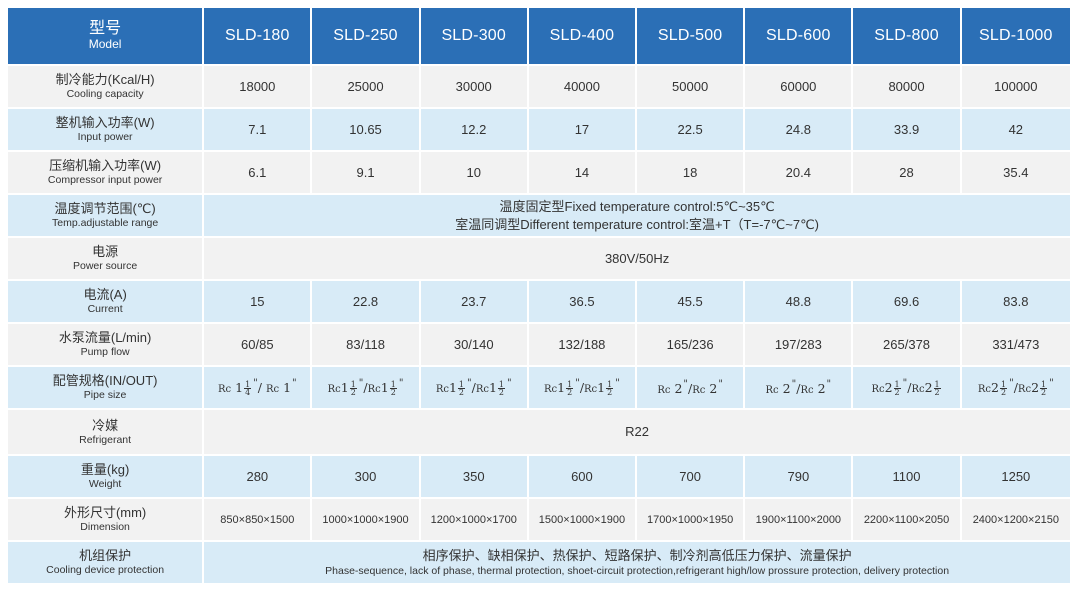  What do you see at coordinates (1015, 476) in the screenshot?
I see `value-cell: 1250` at bounding box center [1015, 476].